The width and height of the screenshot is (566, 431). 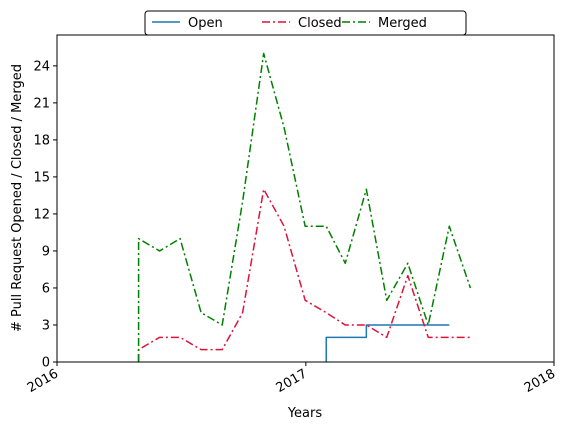 What do you see at coordinates (17, 198) in the screenshot?
I see `y-axis-label: # Pull Request Opened / Closed / Merged` at bounding box center [17, 198].